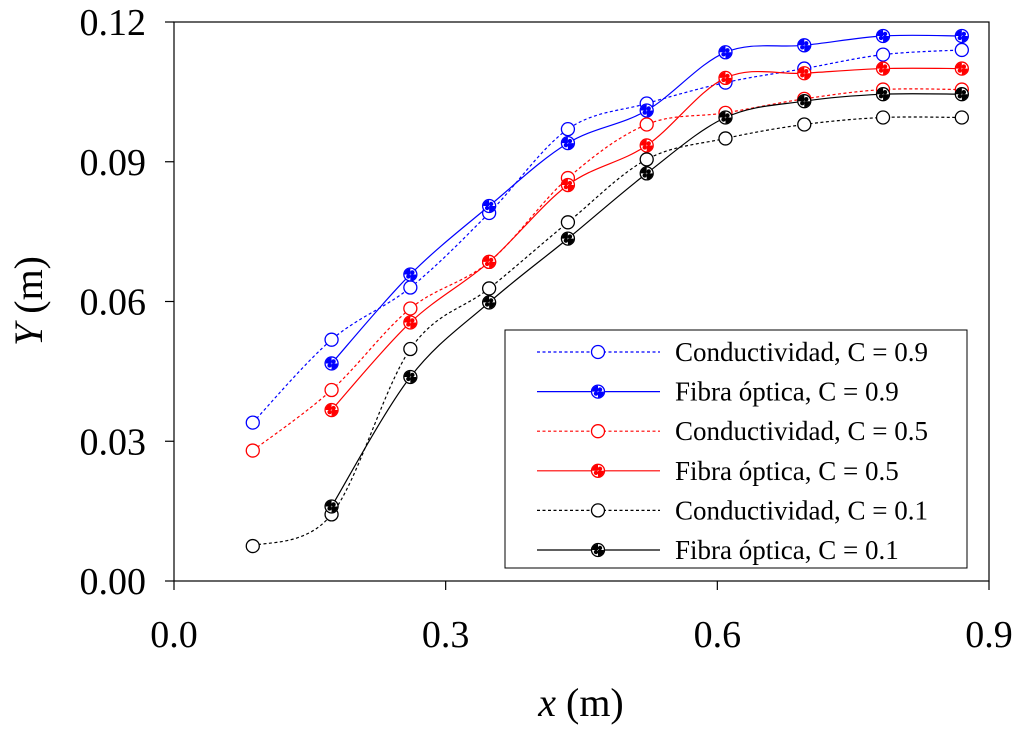  I want to click on y-tick-label: 0.03, so click(113, 442).